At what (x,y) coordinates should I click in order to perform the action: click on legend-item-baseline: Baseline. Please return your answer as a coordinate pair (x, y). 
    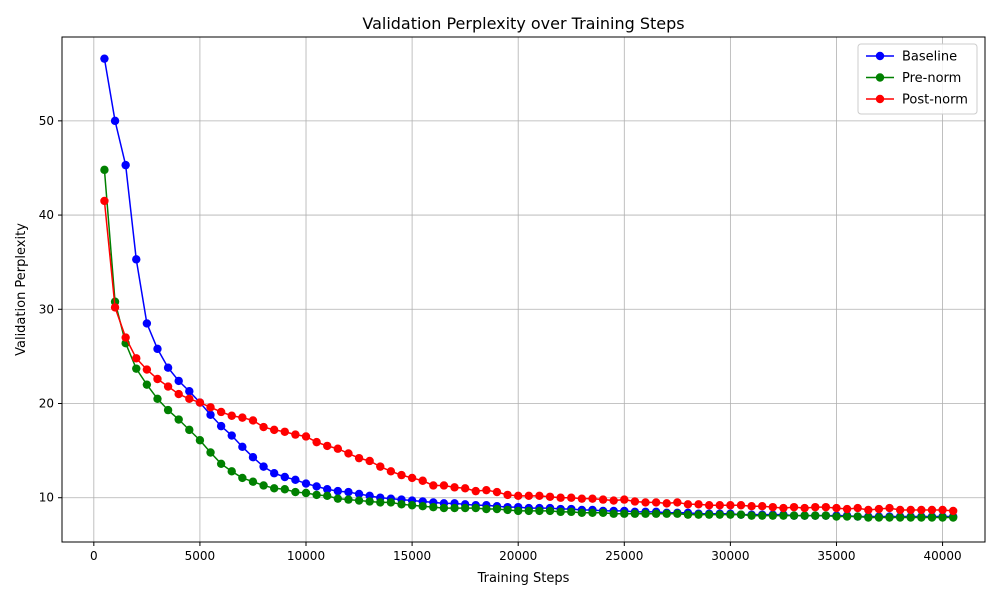
    Looking at the image, I should click on (911, 57).